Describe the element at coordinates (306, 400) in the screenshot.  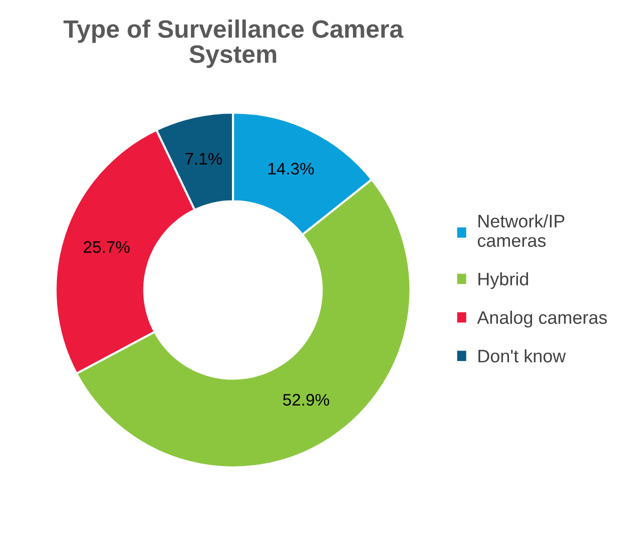
I see `data-label: 52.9%` at that location.